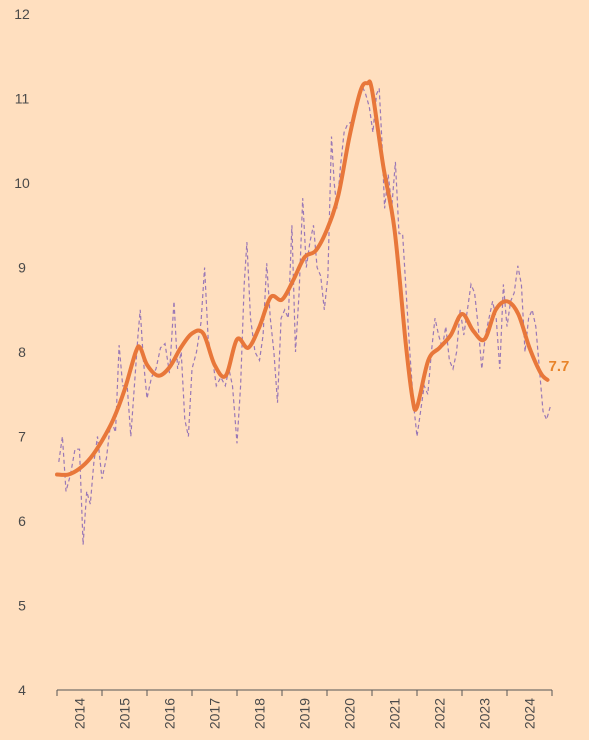  Describe the element at coordinates (22, 14) in the screenshot. I see `y-tick-label: 12` at that location.